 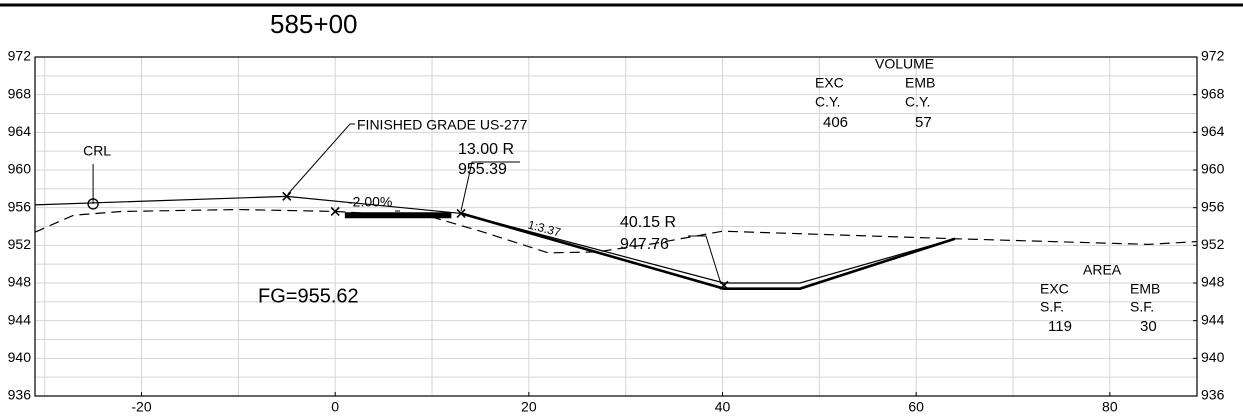 I want to click on annotation: 40.15 R, so click(x=648, y=222).